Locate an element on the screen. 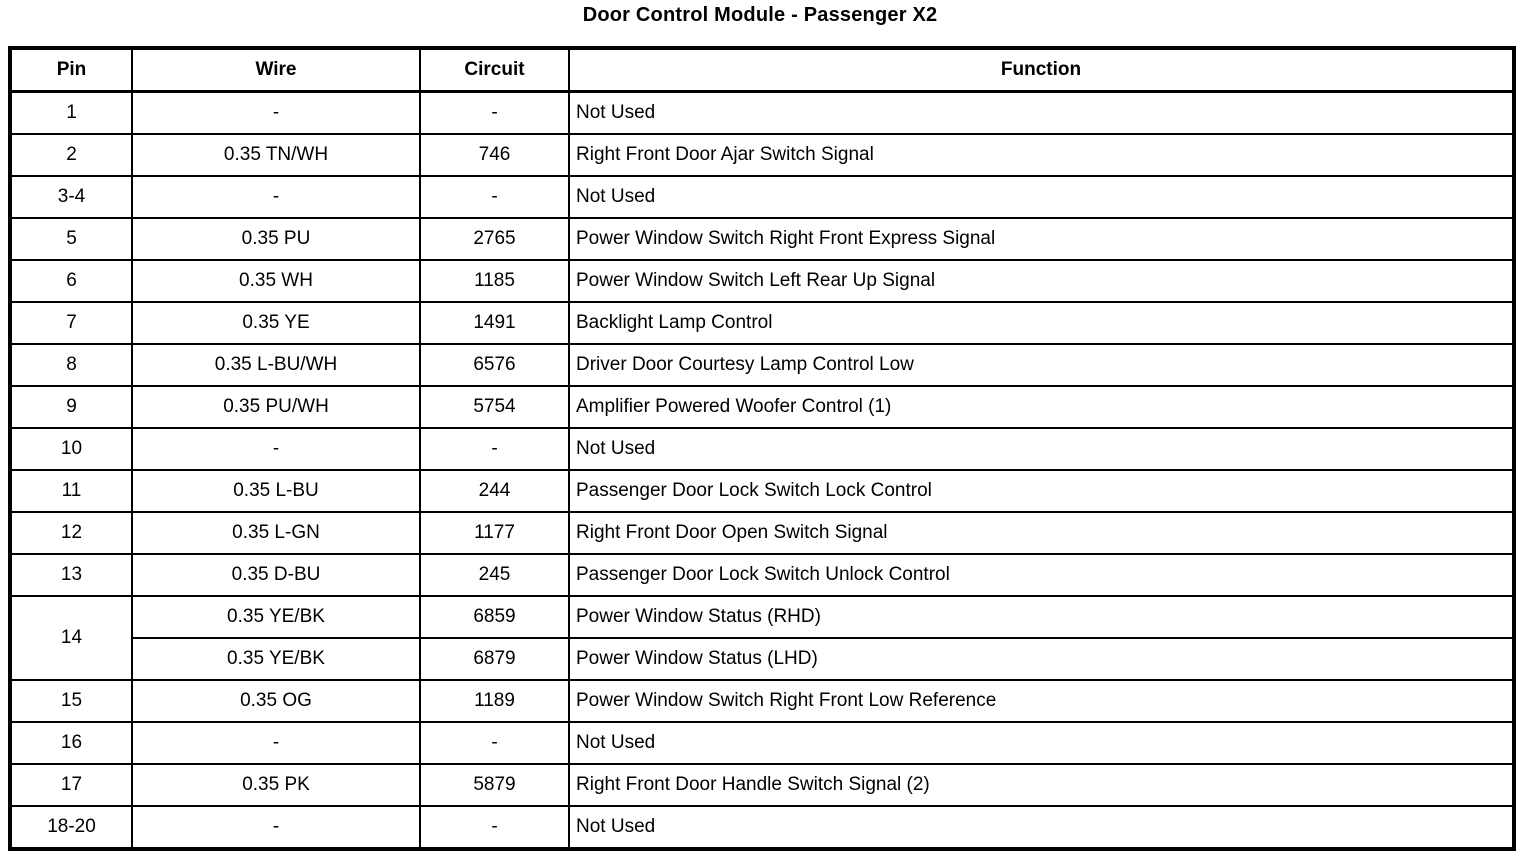  column-header-pin: Pin is located at coordinates (71, 70).